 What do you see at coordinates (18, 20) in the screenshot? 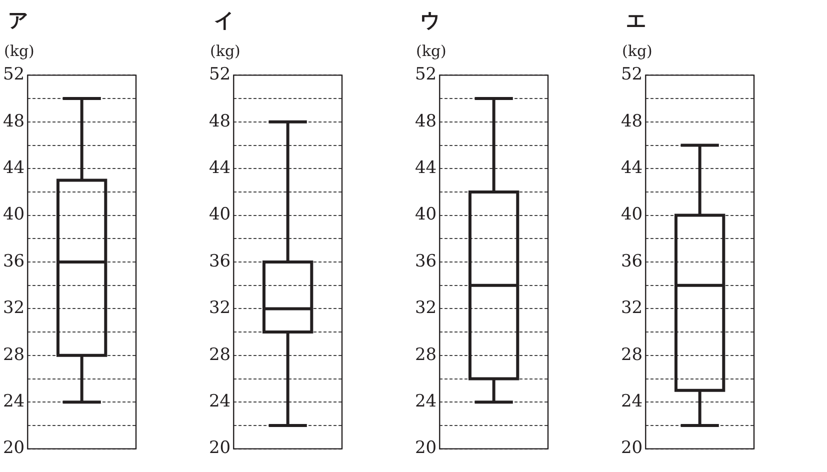
I see `chart-title: ア` at bounding box center [18, 20].